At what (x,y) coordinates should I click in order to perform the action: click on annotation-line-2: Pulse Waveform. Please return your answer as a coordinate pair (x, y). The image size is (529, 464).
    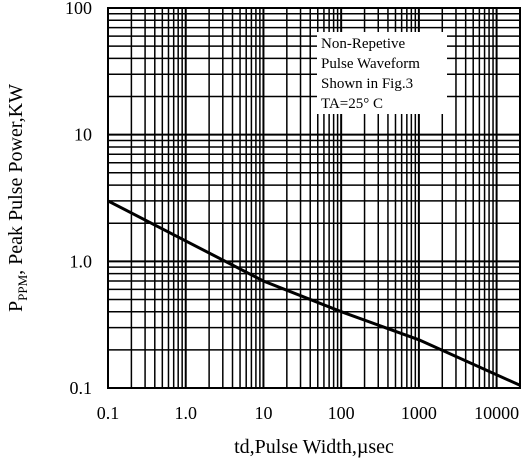
    Looking at the image, I should click on (370, 64).